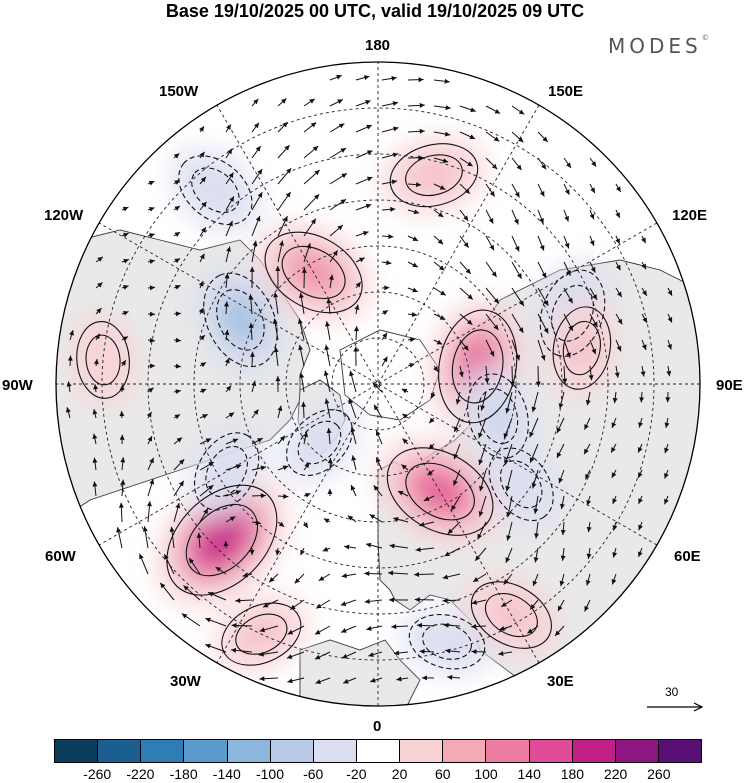 Image resolution: width=750 pixels, height=783 pixels. Describe the element at coordinates (486, 774) in the screenshot. I see `colorbar-tick-label: 100` at that location.